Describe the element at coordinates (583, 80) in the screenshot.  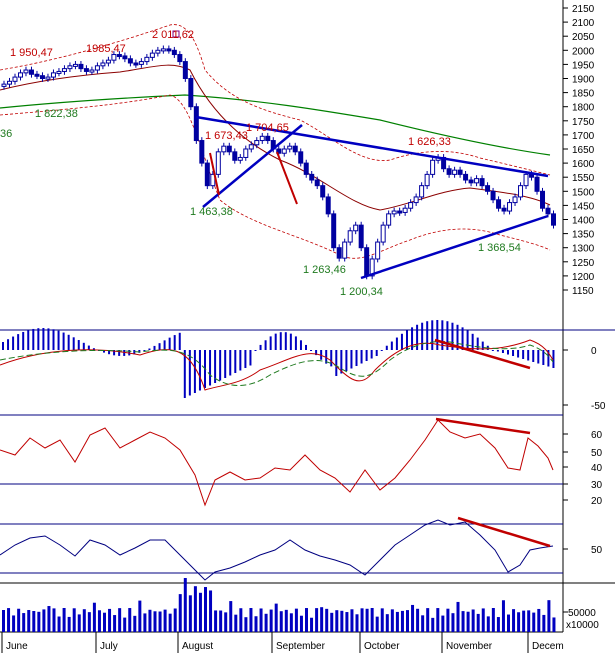
I see `price-tick-label: 1900` at that location.